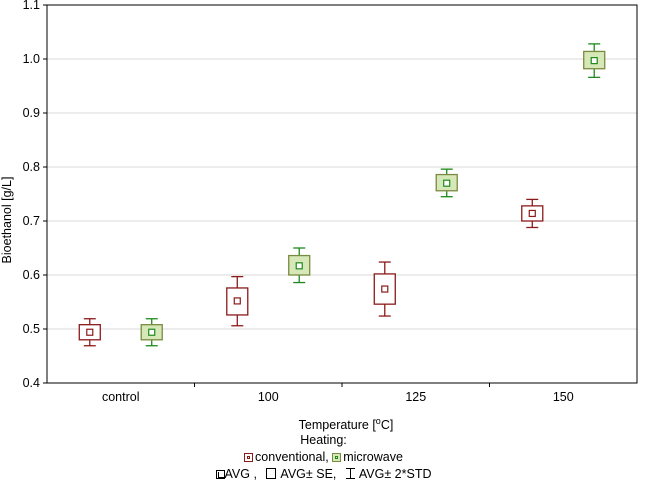 The height and width of the screenshot is (482, 647). I want to click on x-axis-label-unit: C], so click(387, 425).